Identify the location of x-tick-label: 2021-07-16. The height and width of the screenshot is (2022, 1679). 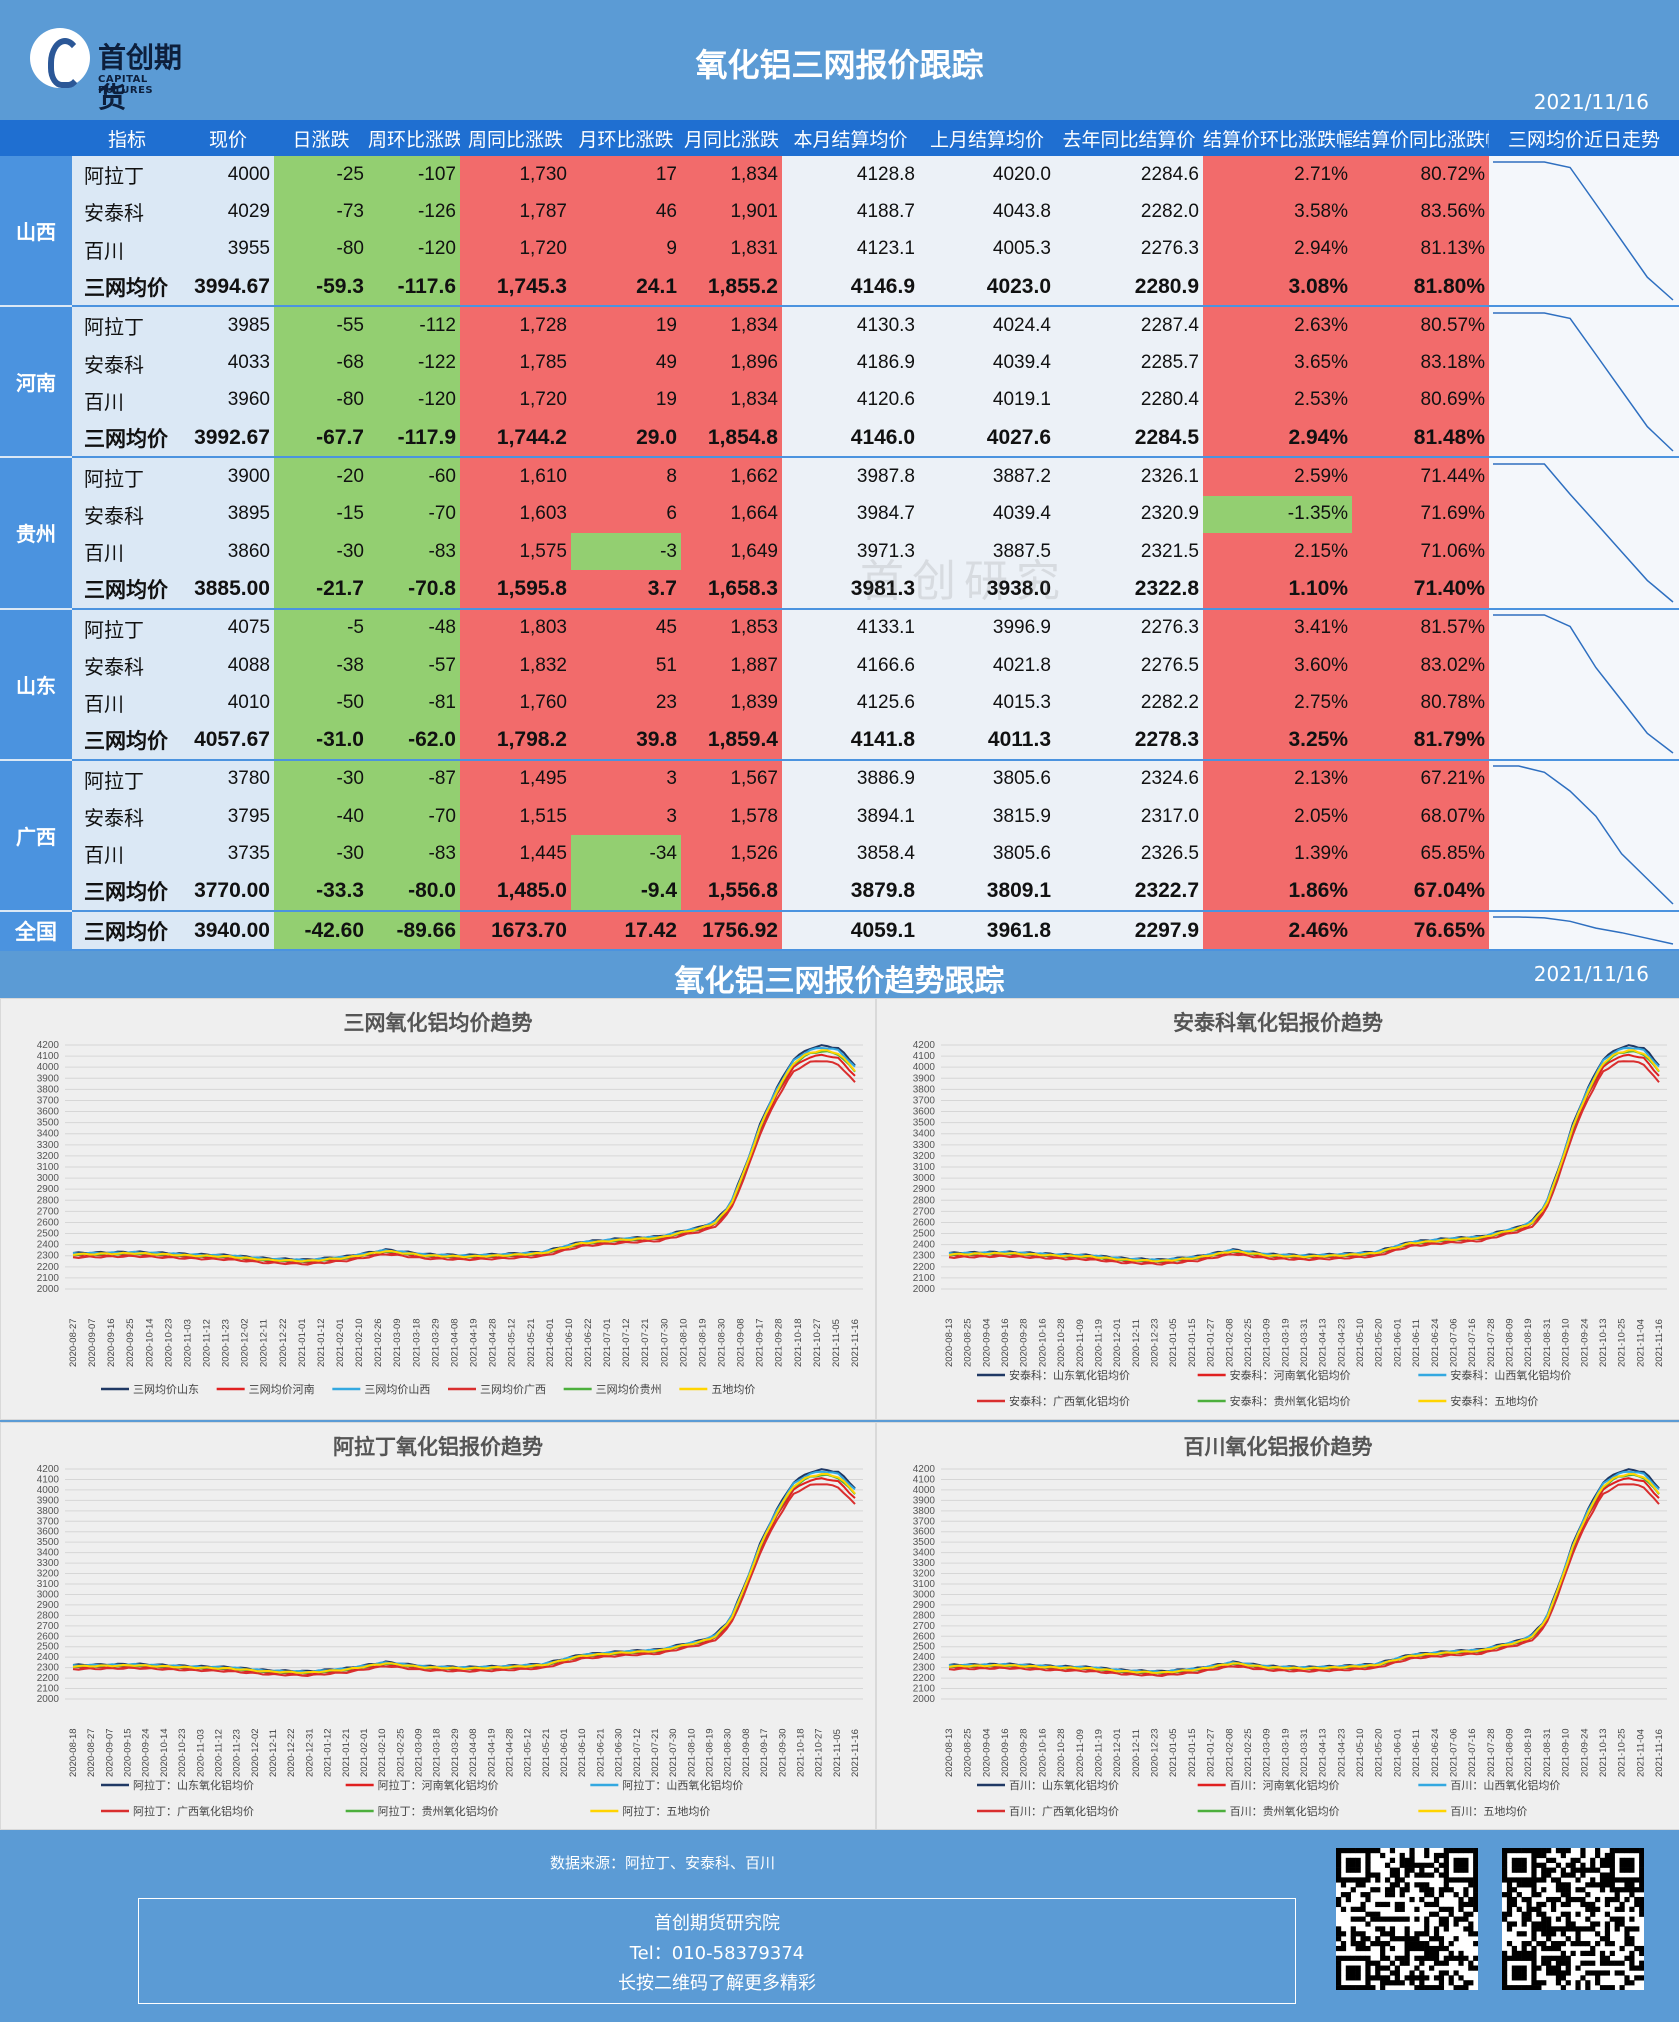
(1472, 1752).